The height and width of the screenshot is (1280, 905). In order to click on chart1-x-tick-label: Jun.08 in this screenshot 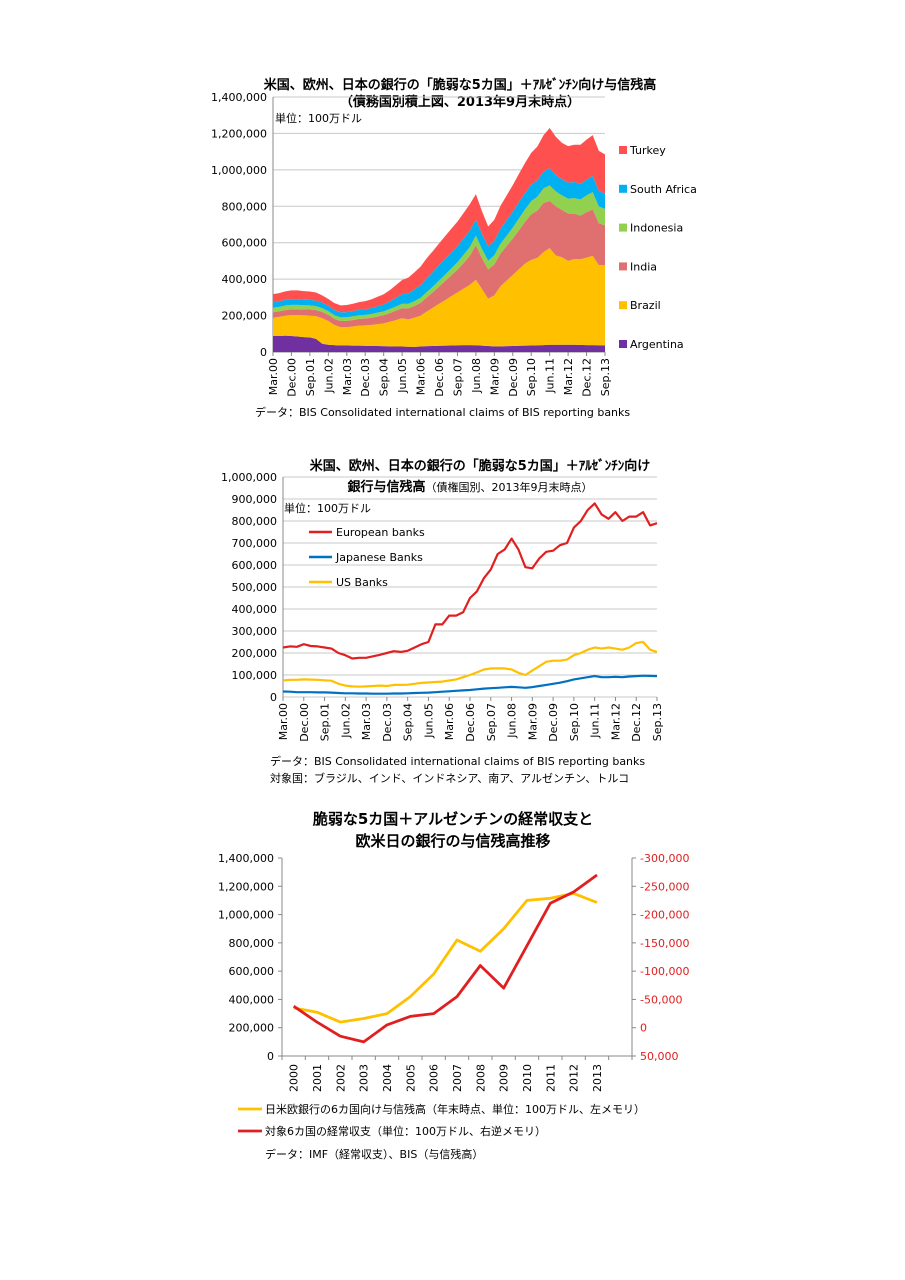, I will do `click(476, 376)`.